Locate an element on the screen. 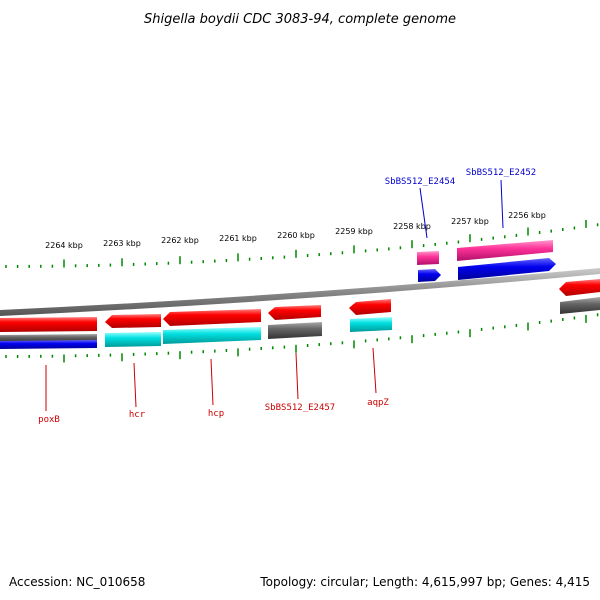  gene-label: poxB is located at coordinates (49, 420).